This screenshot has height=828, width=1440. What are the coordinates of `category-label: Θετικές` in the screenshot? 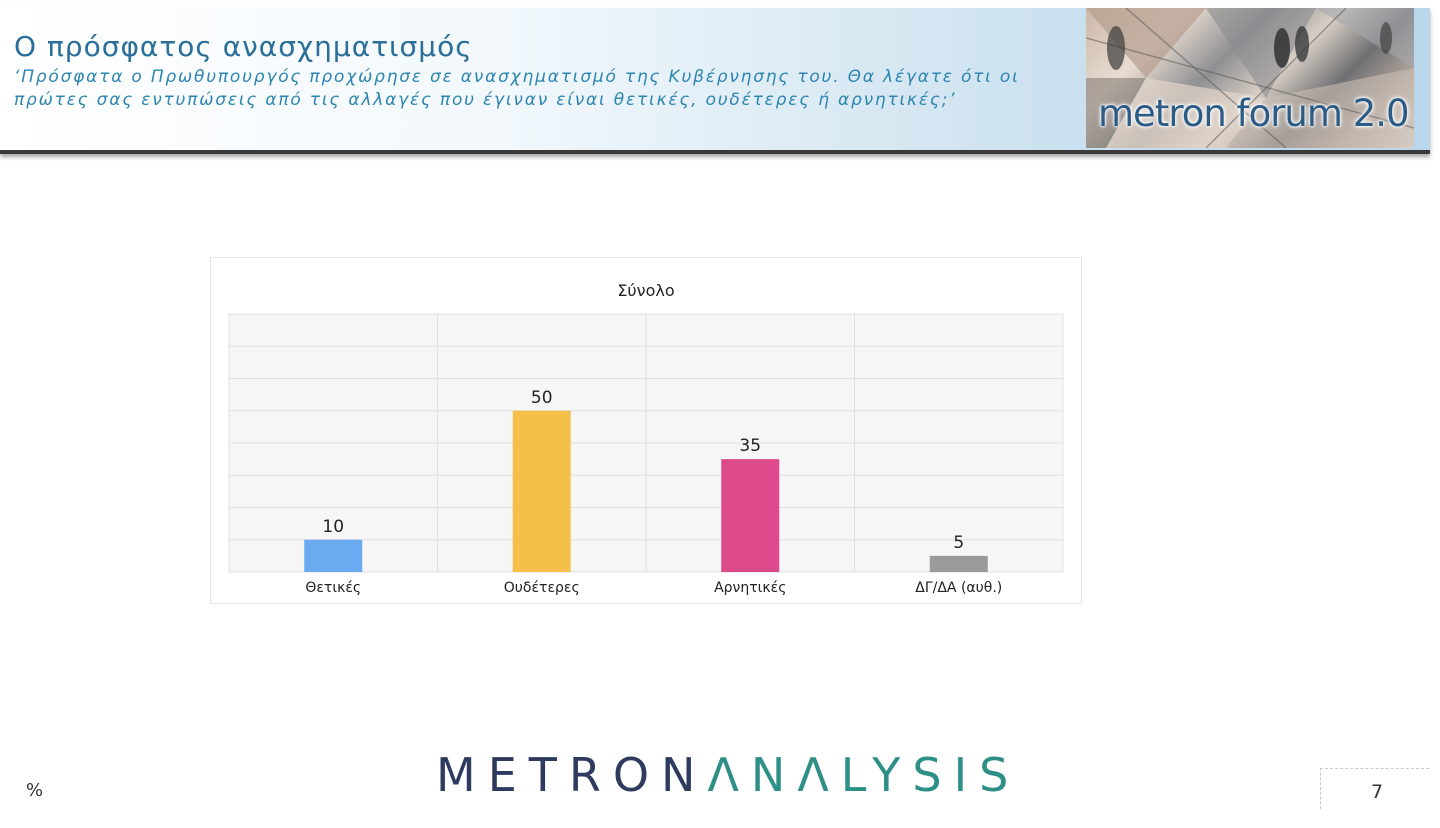 It's located at (333, 588).